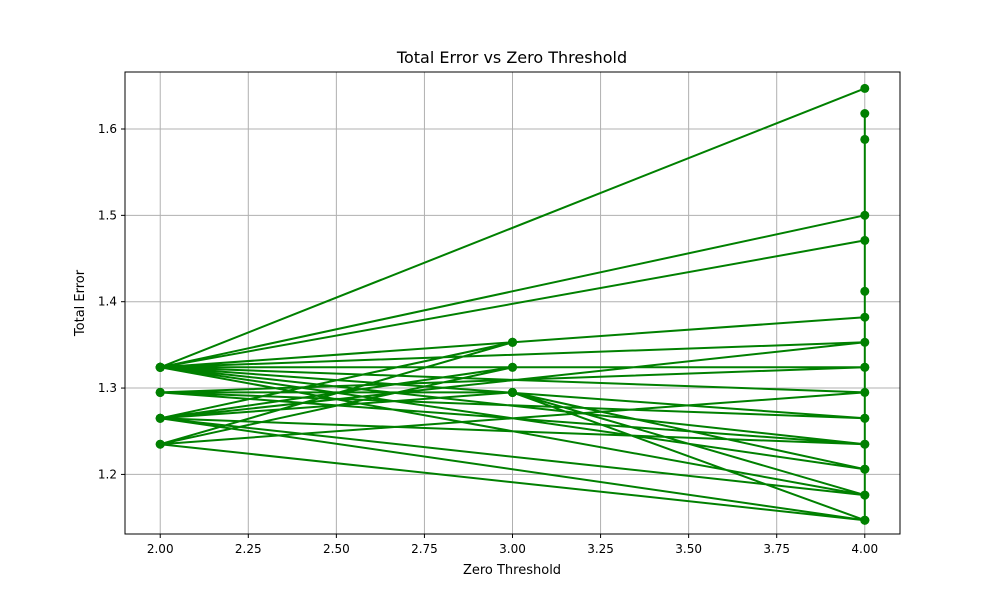 The width and height of the screenshot is (1000, 600). What do you see at coordinates (107, 302) in the screenshot?
I see `y-tick-label: 1.4` at bounding box center [107, 302].